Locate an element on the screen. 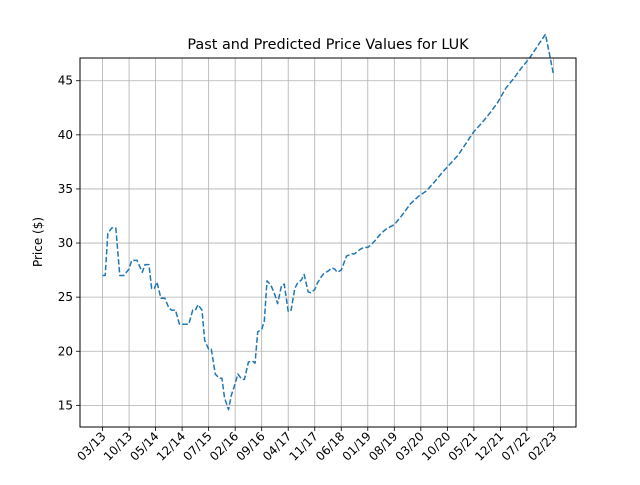 The height and width of the screenshot is (485, 640). x-tick-label: 11/17 is located at coordinates (303, 446).